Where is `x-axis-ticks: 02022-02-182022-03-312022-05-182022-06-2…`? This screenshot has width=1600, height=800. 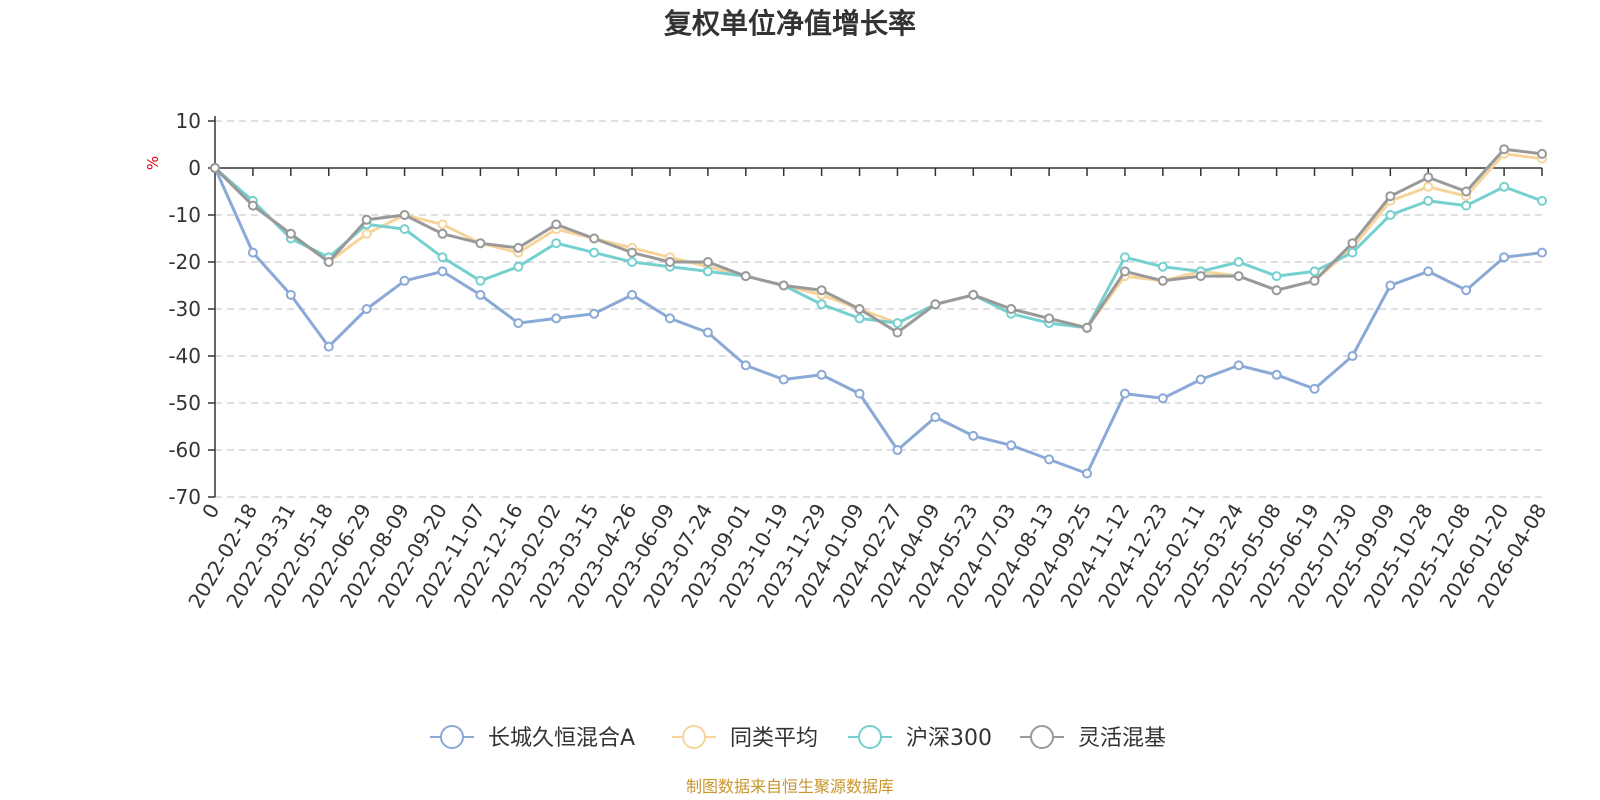 x-axis-ticks: 02022-02-182022-03-312022-05-182022-06-2… is located at coordinates (867, 556).